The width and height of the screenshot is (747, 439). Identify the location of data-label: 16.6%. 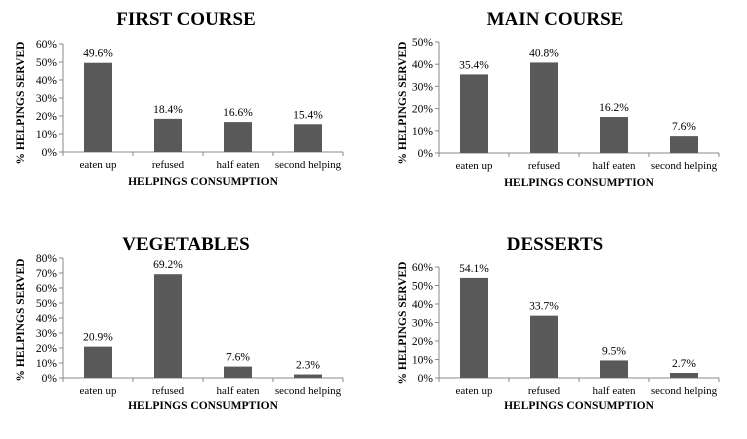
(238, 113).